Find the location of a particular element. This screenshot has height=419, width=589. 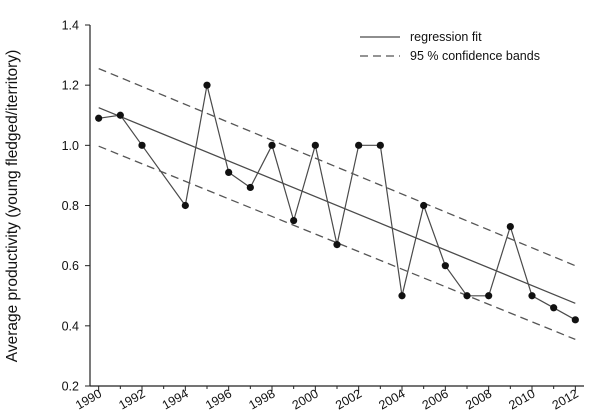

x-tick-label: 1994 is located at coordinates (175, 399).